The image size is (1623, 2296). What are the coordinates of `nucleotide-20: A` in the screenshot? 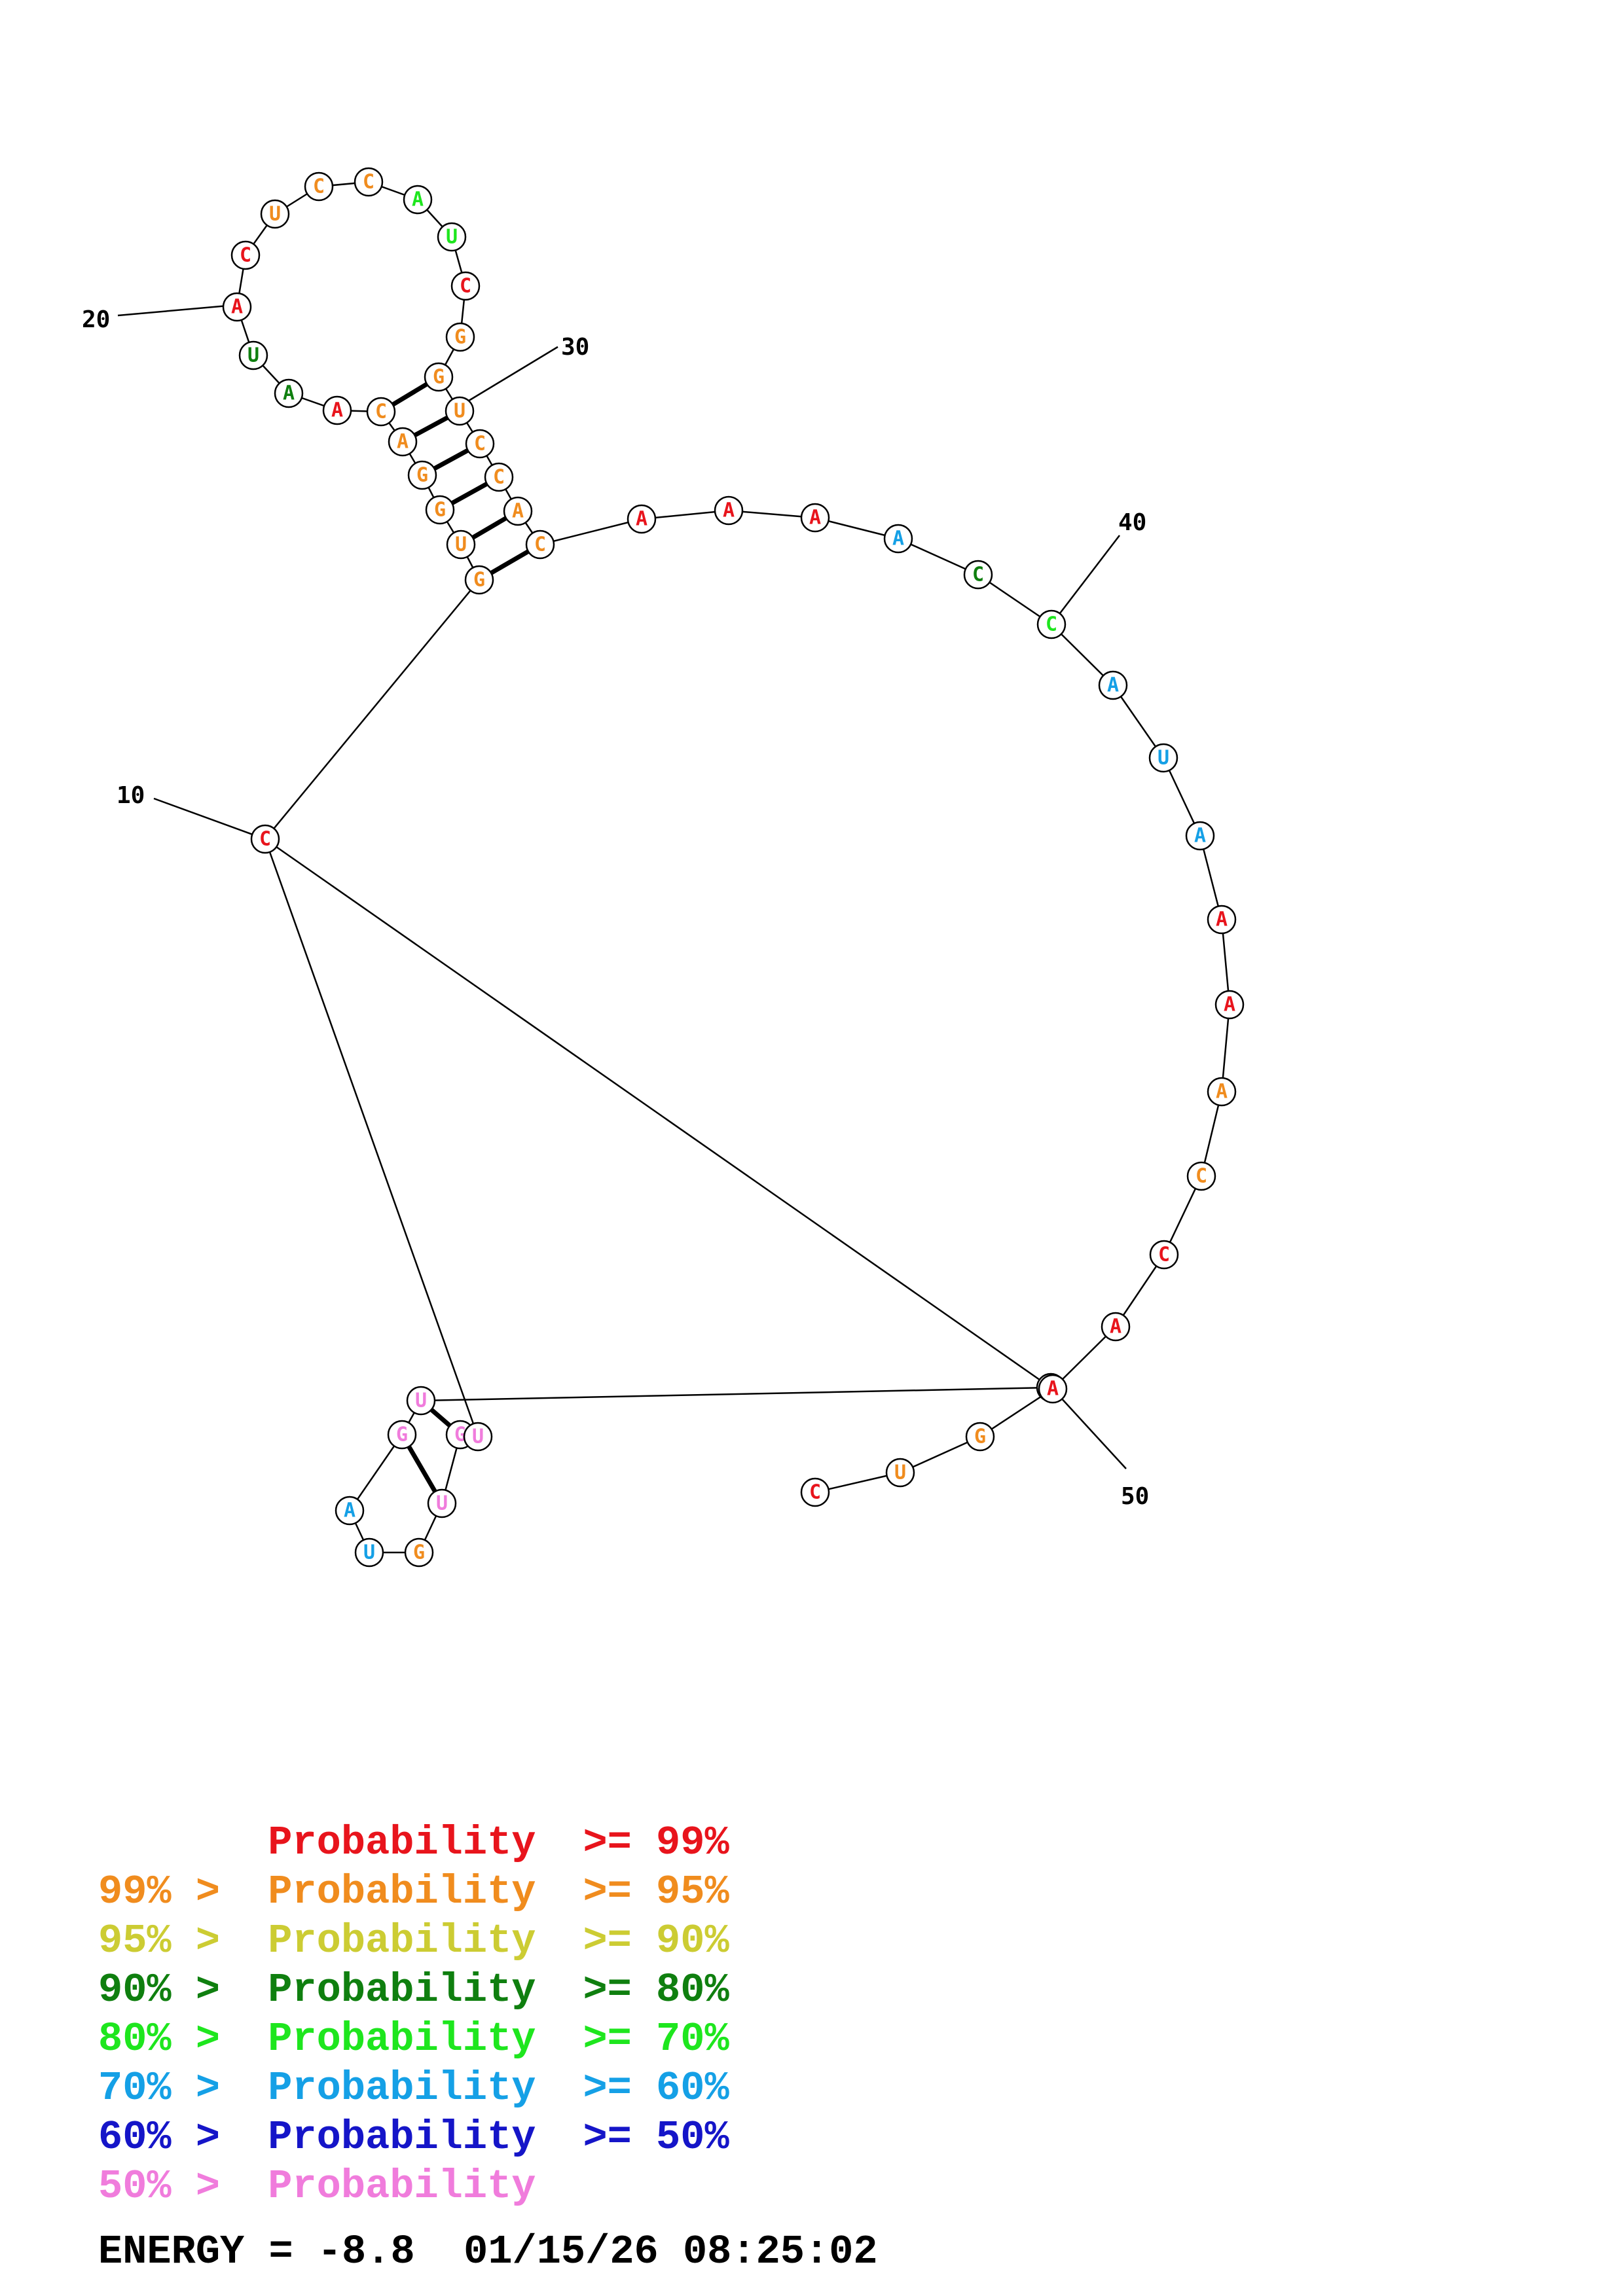 It's located at (337, 410).